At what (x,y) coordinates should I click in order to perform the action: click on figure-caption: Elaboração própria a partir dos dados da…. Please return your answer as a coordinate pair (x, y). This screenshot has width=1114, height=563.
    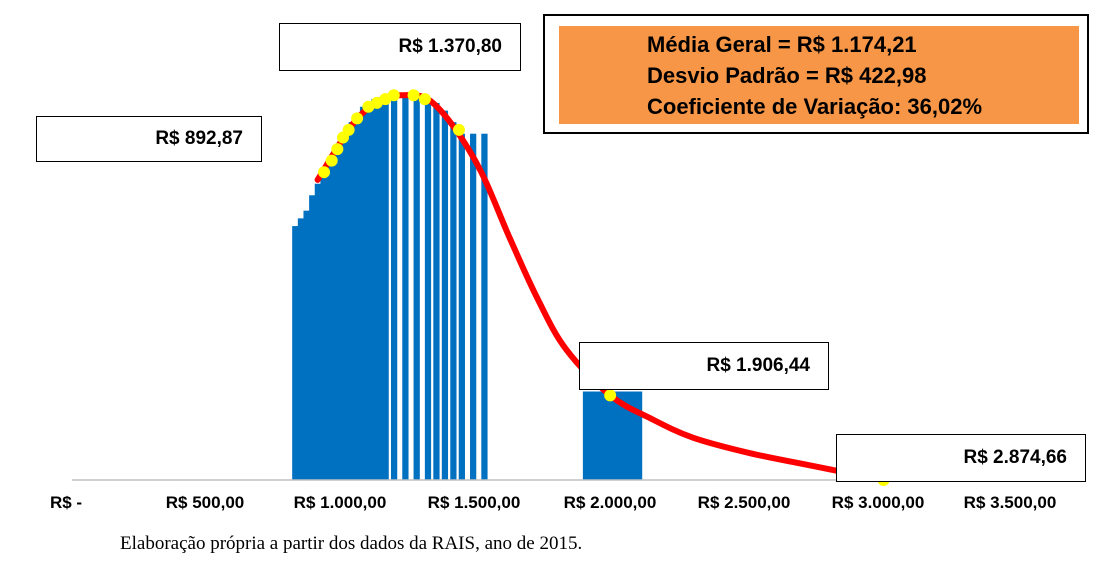
    Looking at the image, I should click on (351, 543).